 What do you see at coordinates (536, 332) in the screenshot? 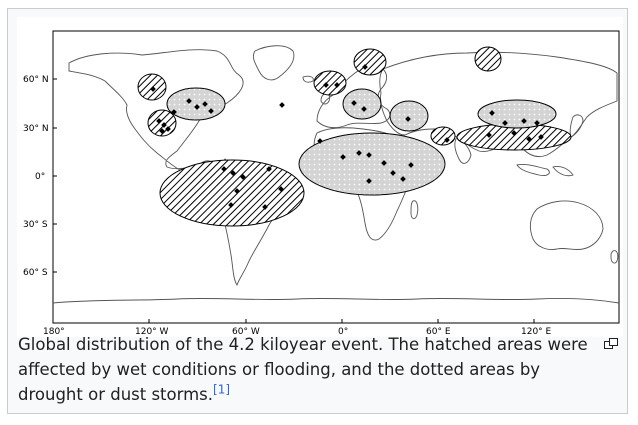
I see `lon-label-120e: 120° E` at bounding box center [536, 332].